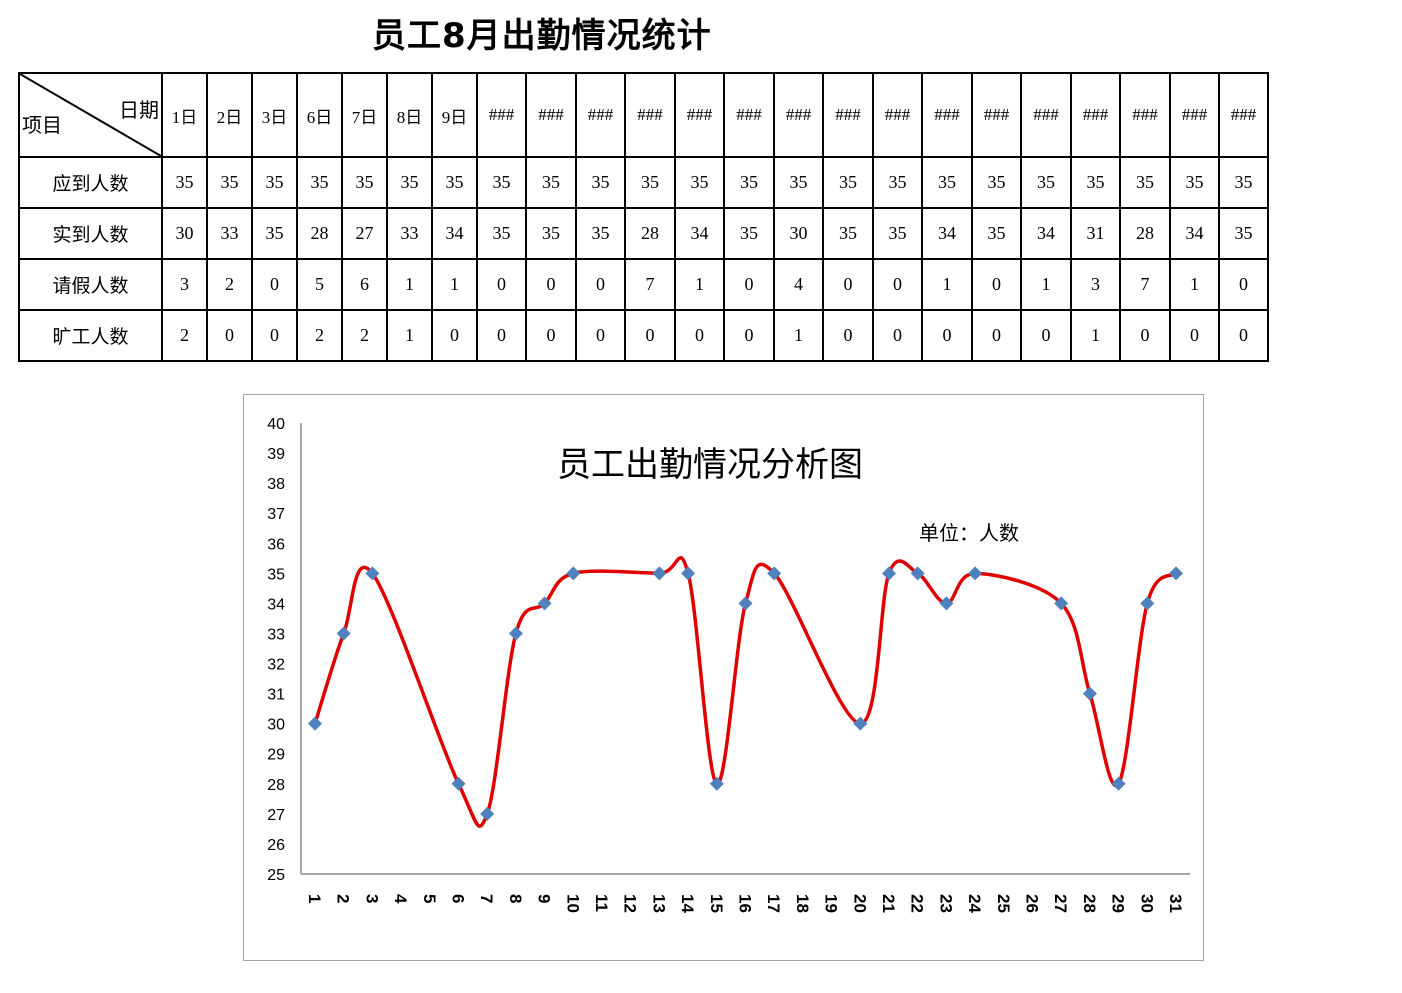  Describe the element at coordinates (276, 454) in the screenshot. I see `y-tick-label: 39` at that location.